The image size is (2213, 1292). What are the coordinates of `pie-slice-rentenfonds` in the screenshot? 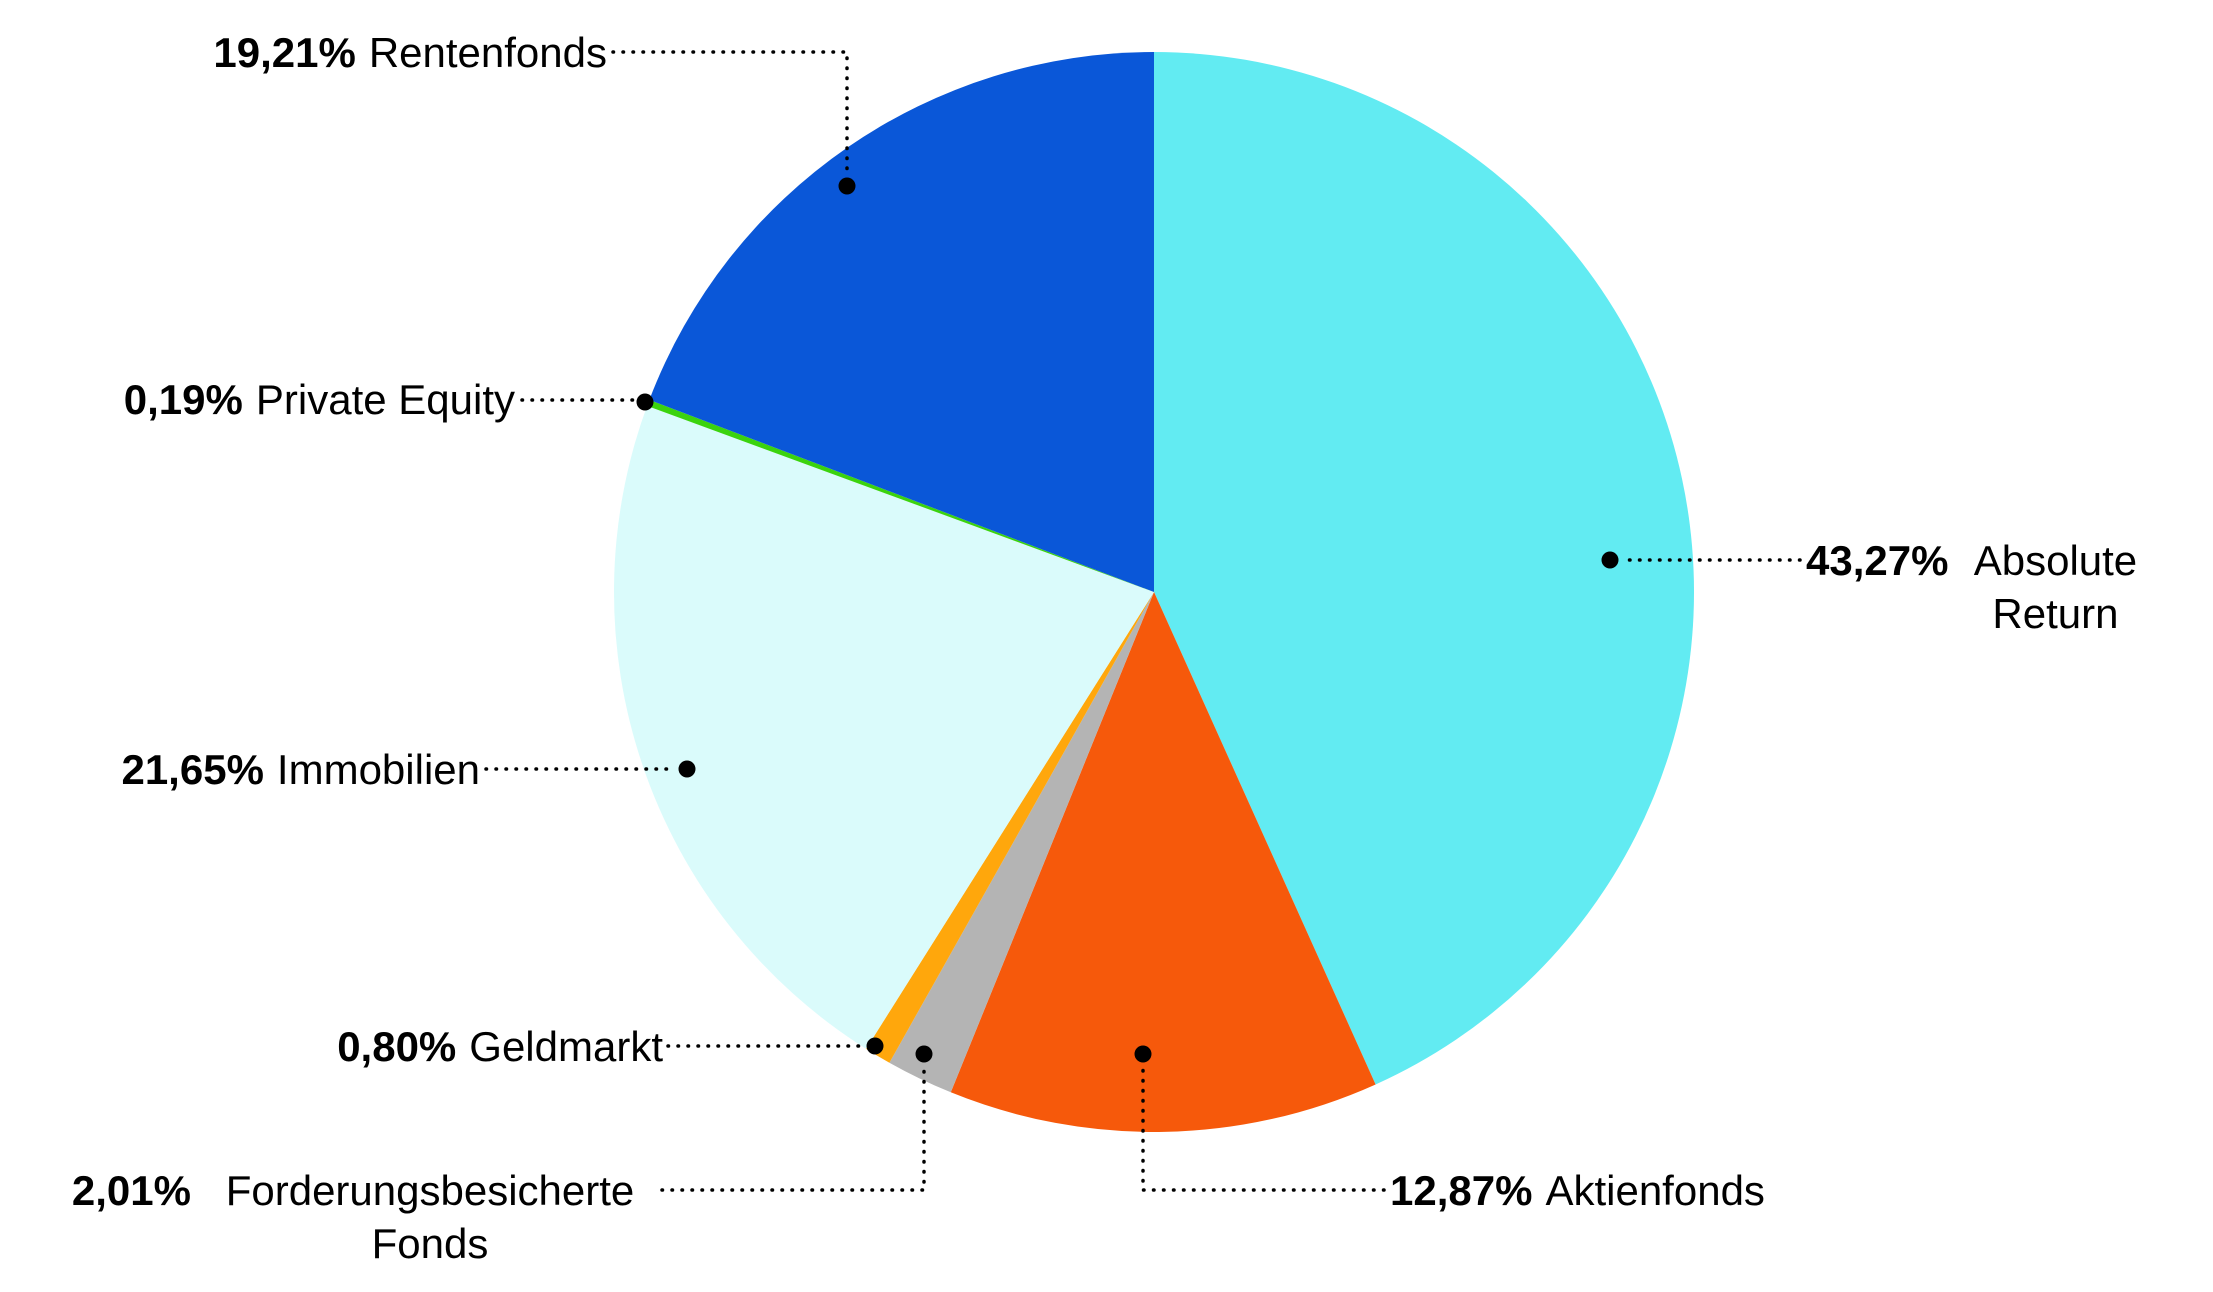 It's located at (901, 322).